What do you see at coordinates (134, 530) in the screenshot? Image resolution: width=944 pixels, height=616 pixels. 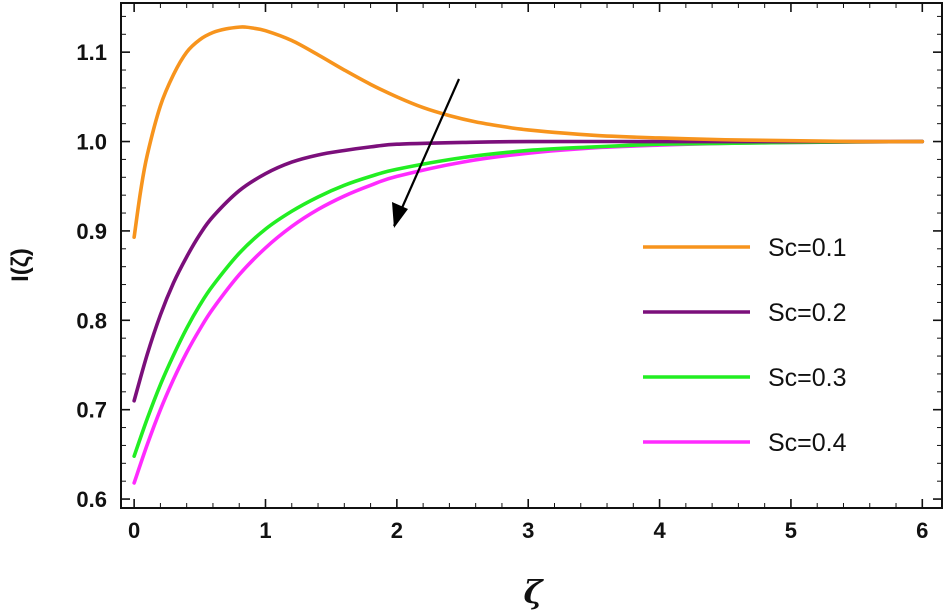 I see `x-tick-label-0: 0` at bounding box center [134, 530].